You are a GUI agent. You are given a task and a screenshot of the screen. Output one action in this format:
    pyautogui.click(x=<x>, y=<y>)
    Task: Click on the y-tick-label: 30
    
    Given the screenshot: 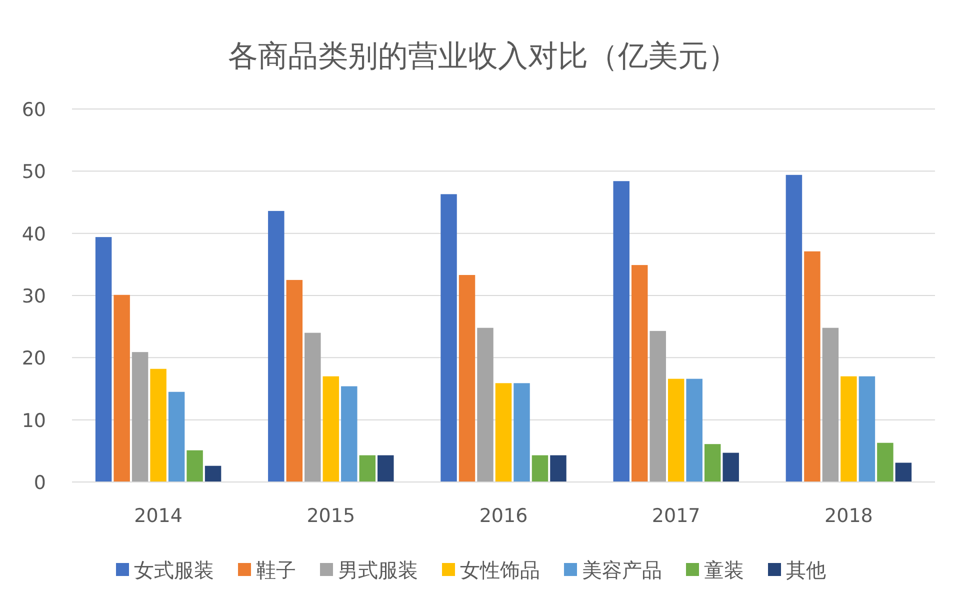 What is the action you would take?
    pyautogui.click(x=34, y=297)
    